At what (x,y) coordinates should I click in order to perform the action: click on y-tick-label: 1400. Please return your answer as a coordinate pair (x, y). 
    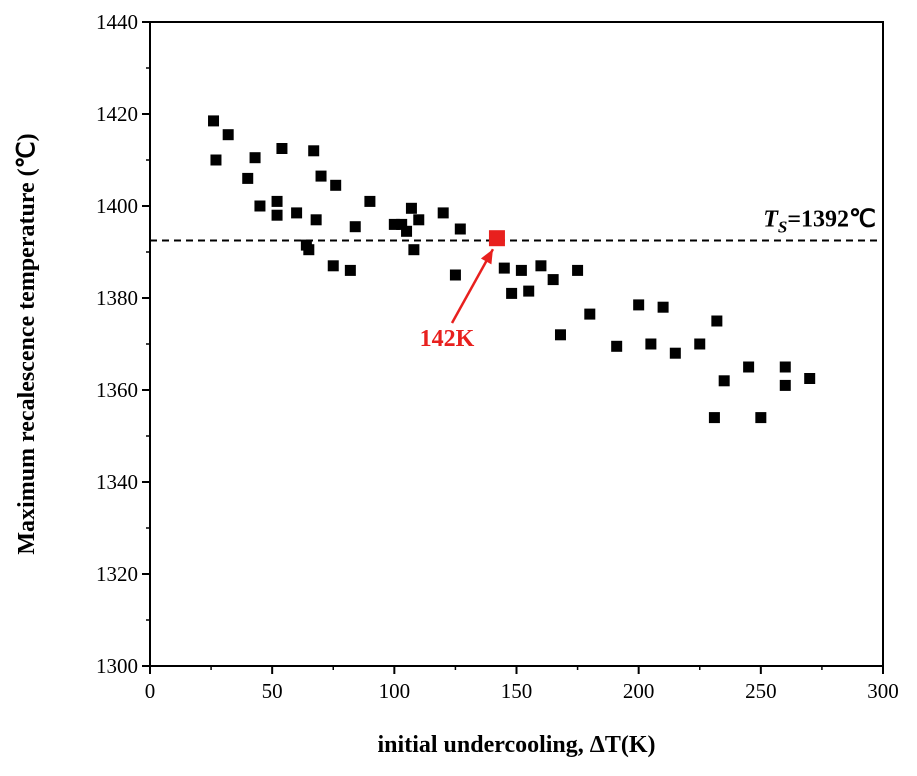
    Looking at the image, I should click on (117, 206).